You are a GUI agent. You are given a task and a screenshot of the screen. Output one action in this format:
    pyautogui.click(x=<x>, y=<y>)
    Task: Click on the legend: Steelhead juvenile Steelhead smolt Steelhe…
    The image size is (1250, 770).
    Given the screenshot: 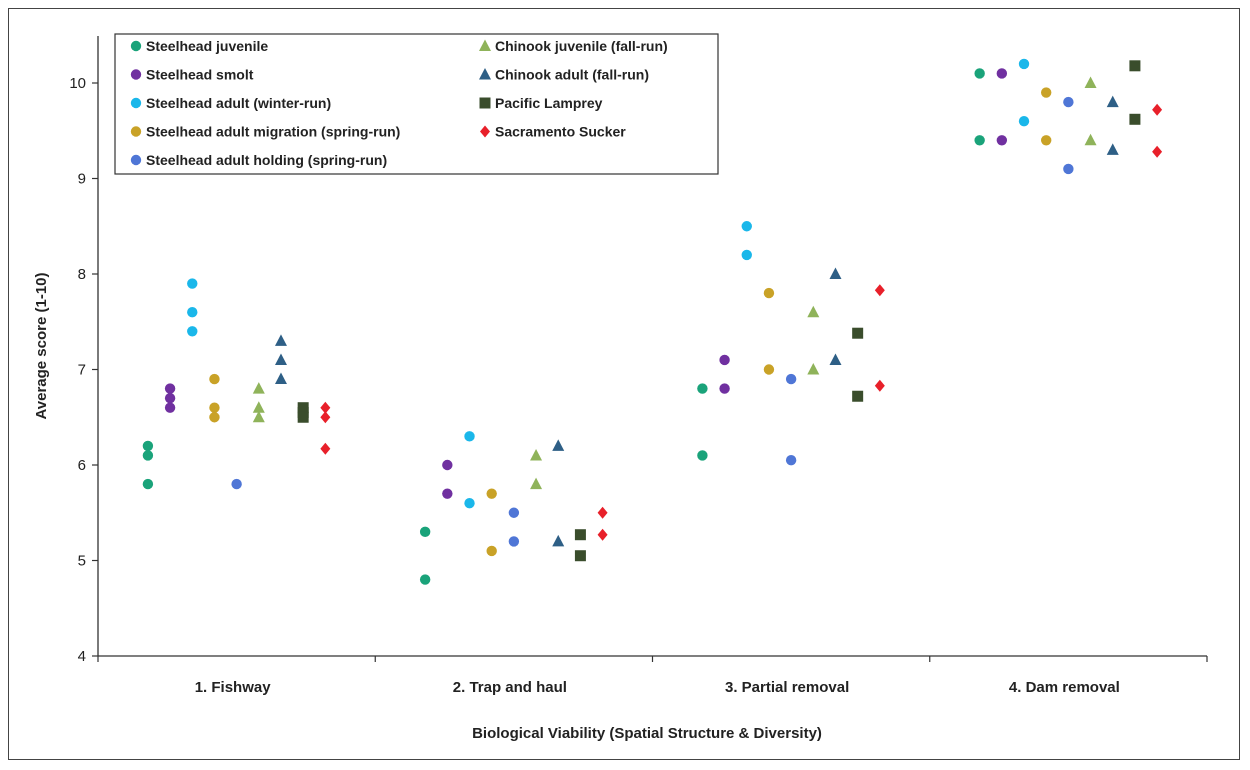 What is the action you would take?
    pyautogui.click(x=416, y=104)
    